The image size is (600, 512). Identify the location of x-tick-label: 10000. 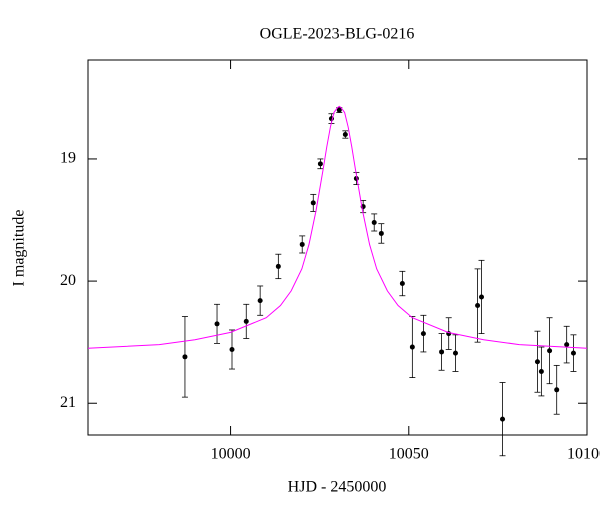
(231, 454).